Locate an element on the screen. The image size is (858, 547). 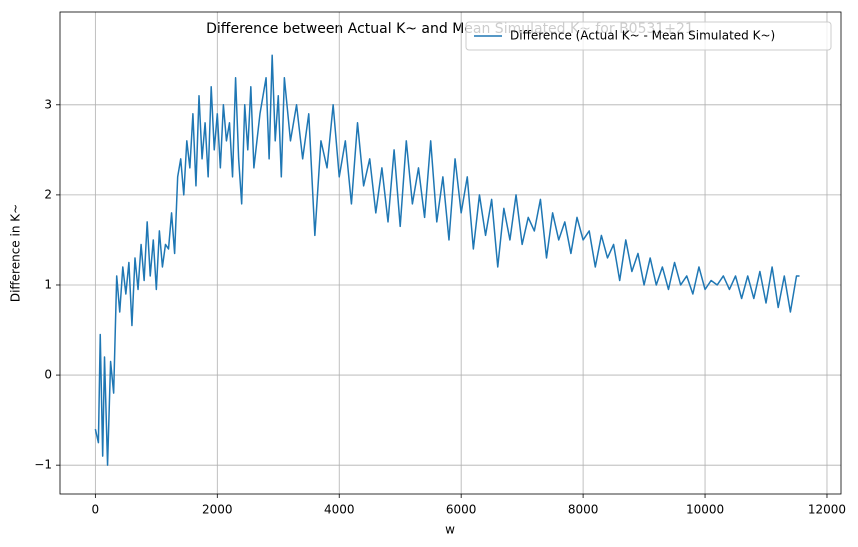
y-tick-label: −1 is located at coordinates (43, 465).